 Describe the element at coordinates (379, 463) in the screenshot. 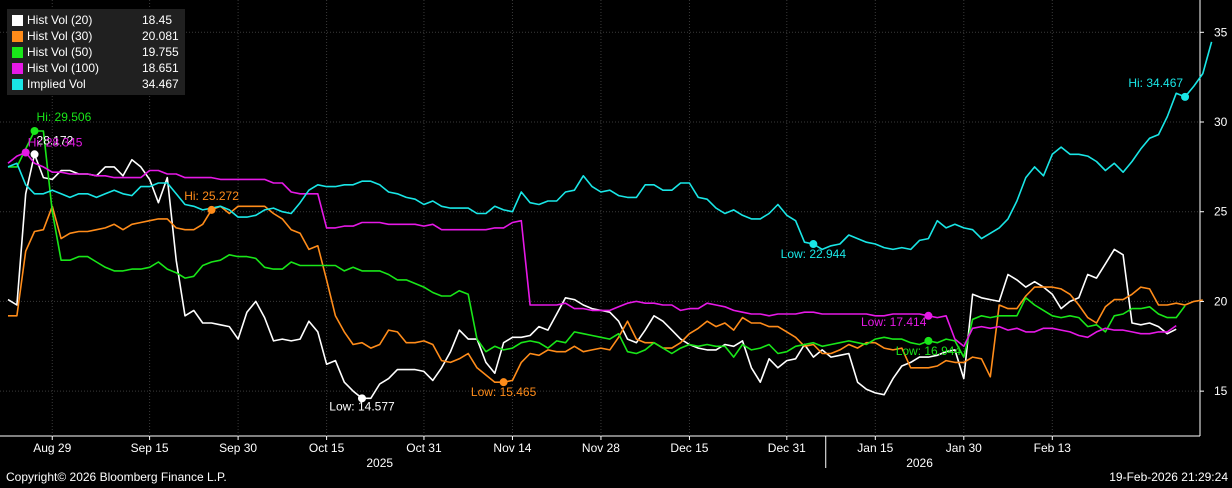

I see `year-label: 2025` at that location.